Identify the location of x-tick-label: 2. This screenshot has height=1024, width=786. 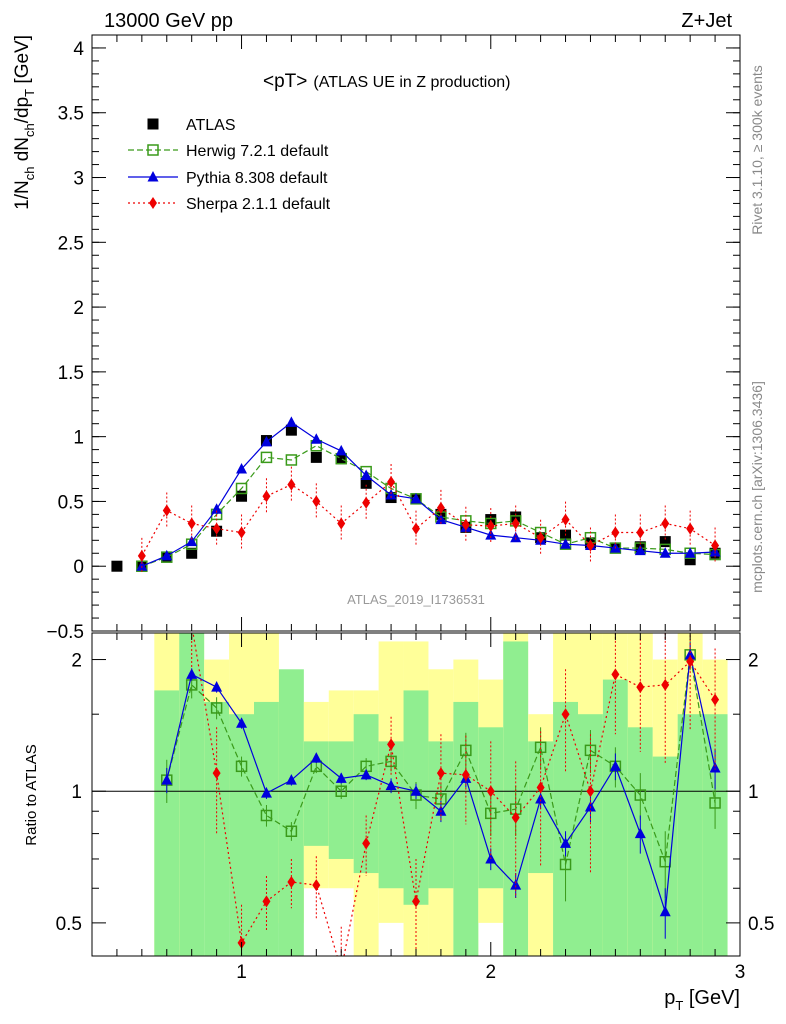
(490, 972).